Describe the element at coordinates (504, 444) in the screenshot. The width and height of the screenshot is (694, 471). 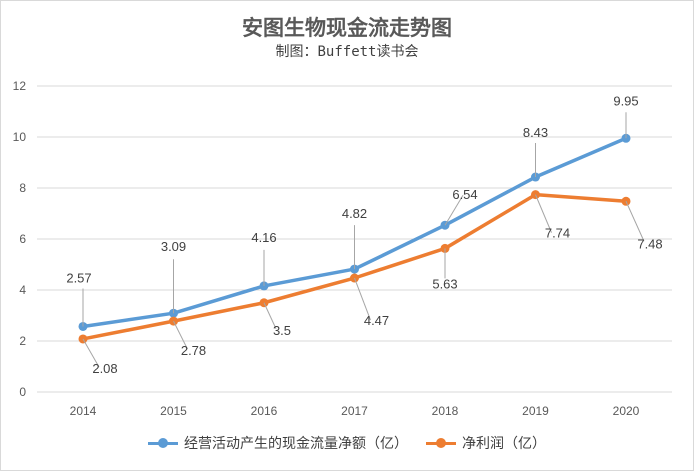
I see `legend-label-net-profit: 净利润（亿）` at that location.